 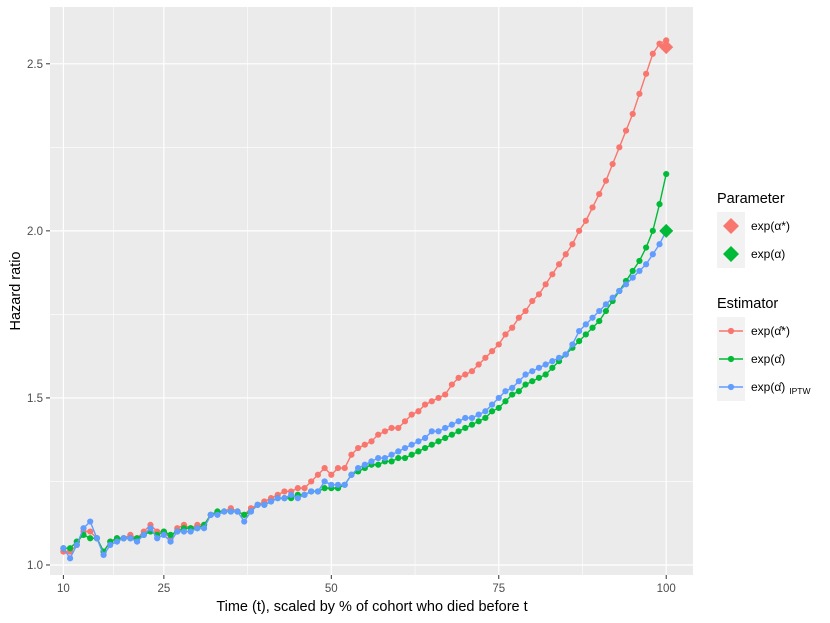 I want to click on y-tick-label: 1.5, so click(x=35, y=399).